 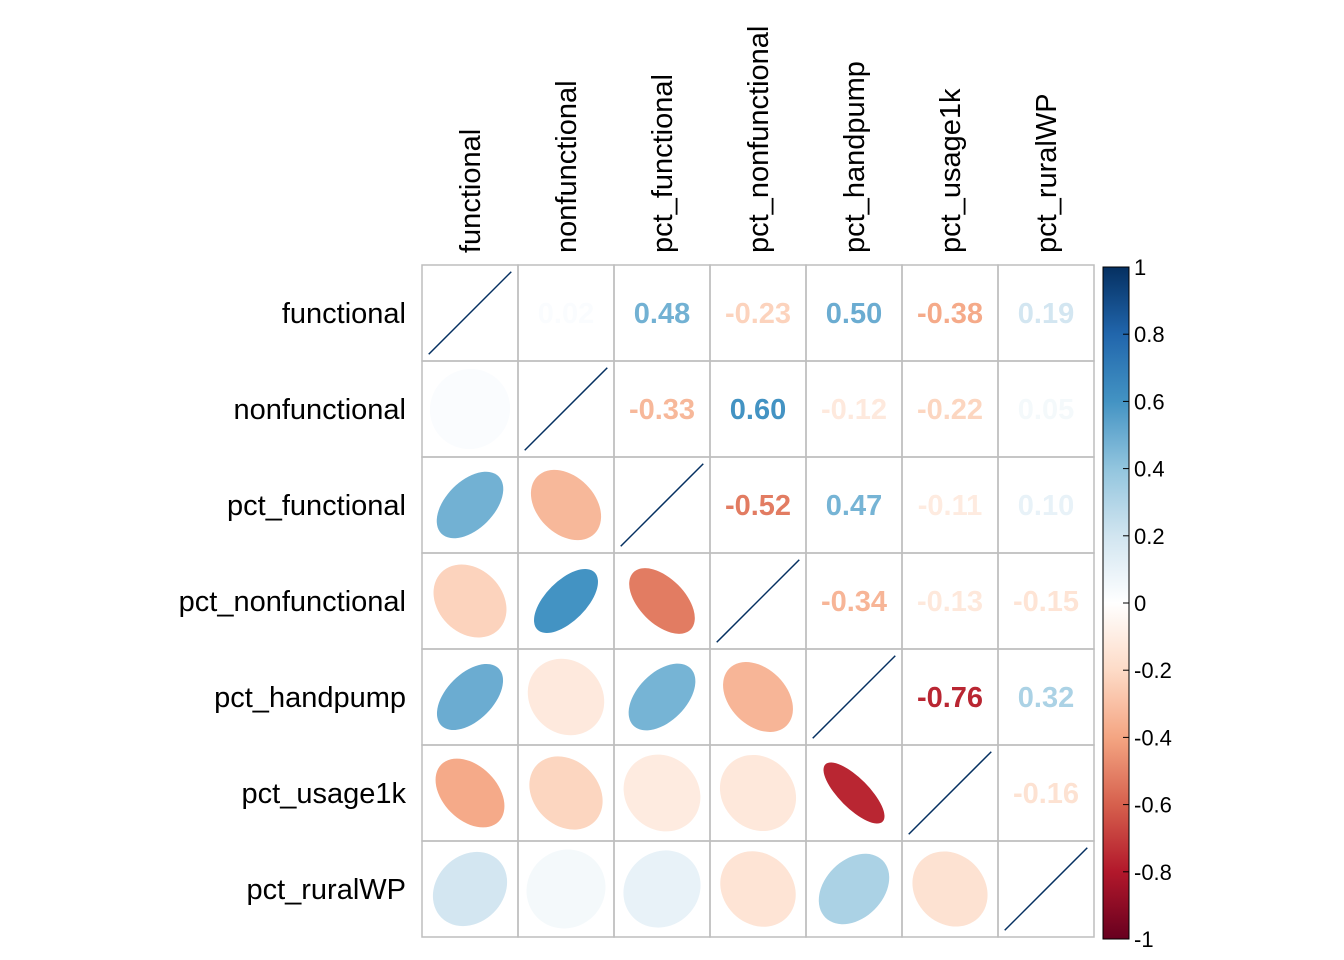 I want to click on correlation-value: 0.19, so click(x=1046, y=314).